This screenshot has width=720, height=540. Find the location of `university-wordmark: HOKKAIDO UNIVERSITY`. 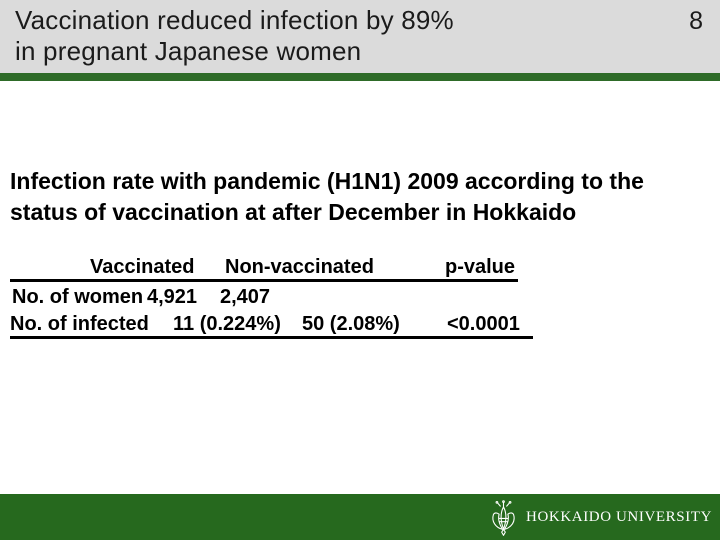

university-wordmark: HOKKAIDO UNIVERSITY is located at coordinates (619, 516).